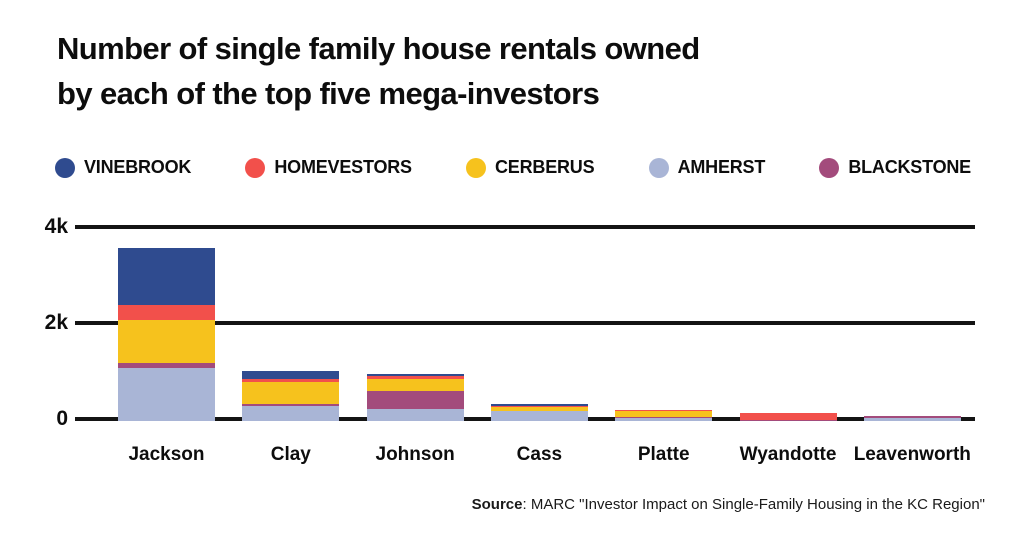  Describe the element at coordinates (290, 454) in the screenshot. I see `x-axis-label-clay: Clay` at that location.